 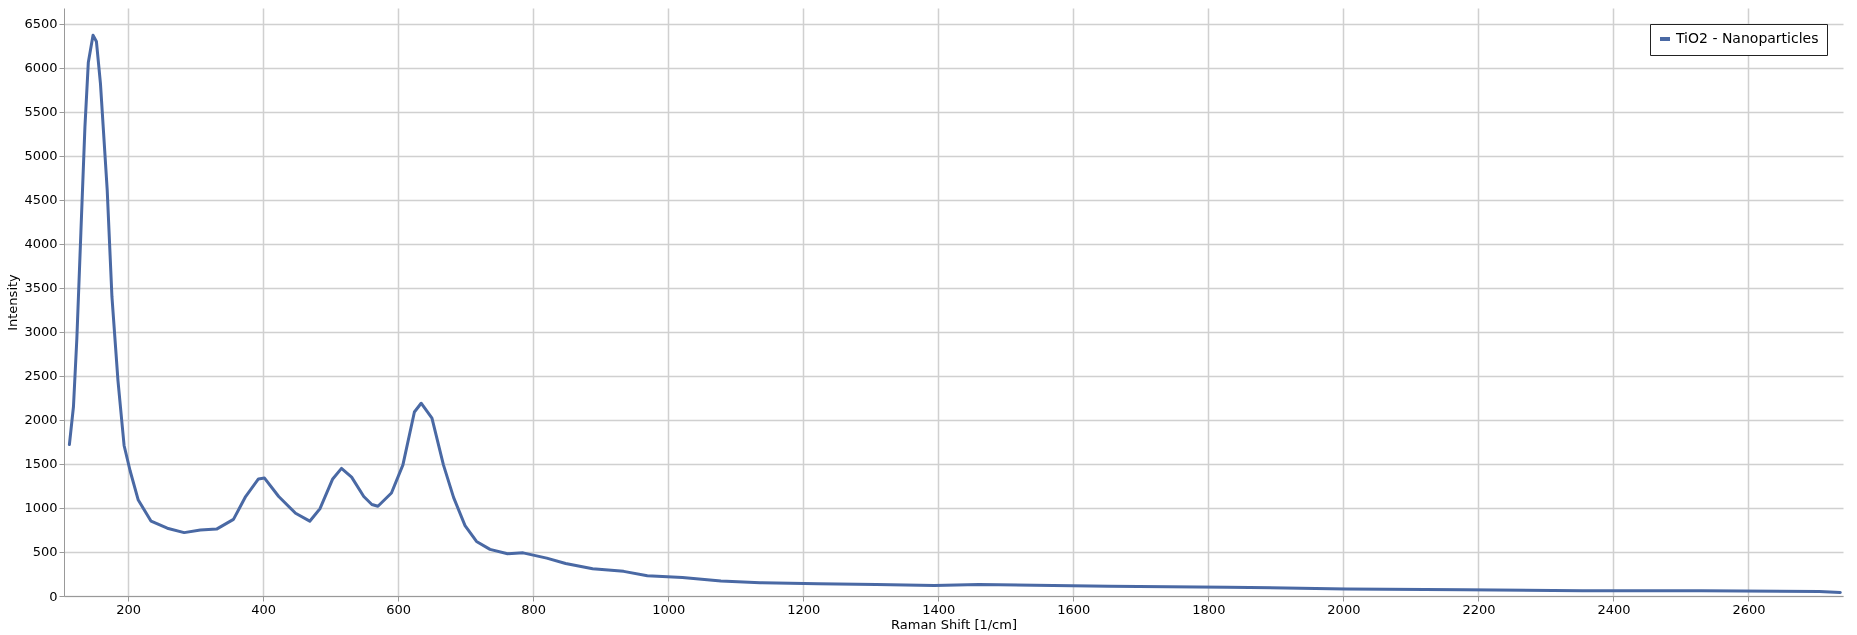 I want to click on x-tick-label: 2600, so click(x=1749, y=609).